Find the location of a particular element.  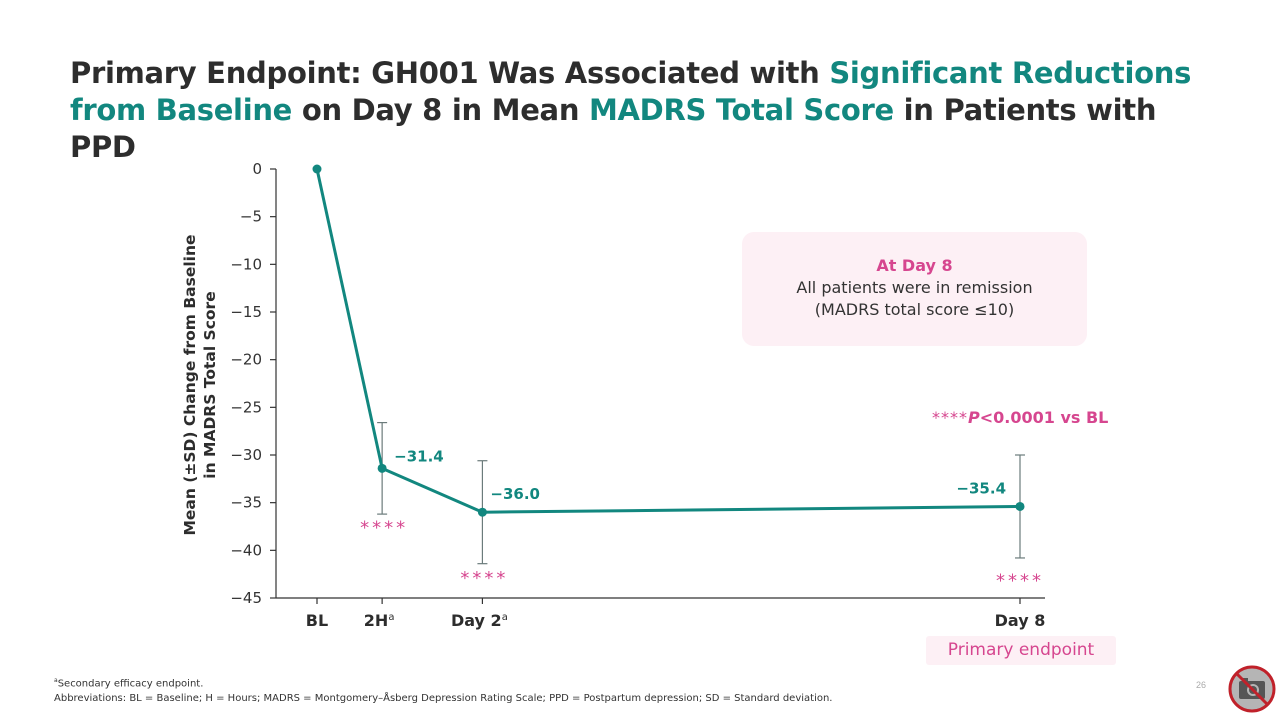

y-axis-label-line: in MADRS Total Score is located at coordinates (210, 385).